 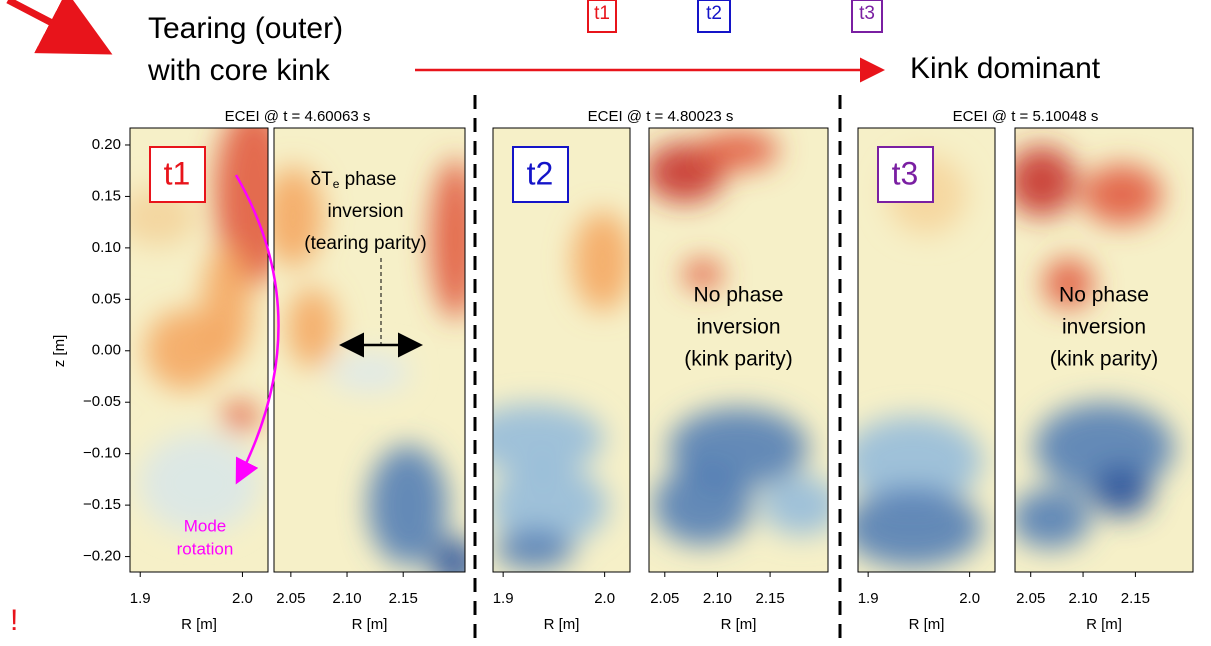 I want to click on y-tick-label: −0.20, so click(x=102, y=556).